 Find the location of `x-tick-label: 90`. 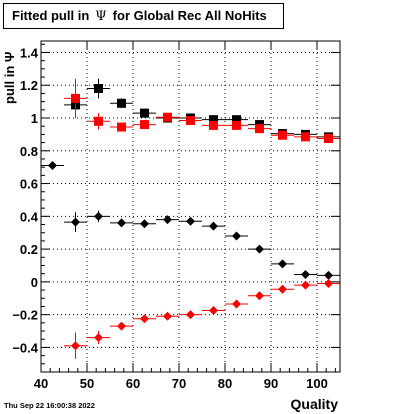

x-tick-label: 90 is located at coordinates (271, 383).